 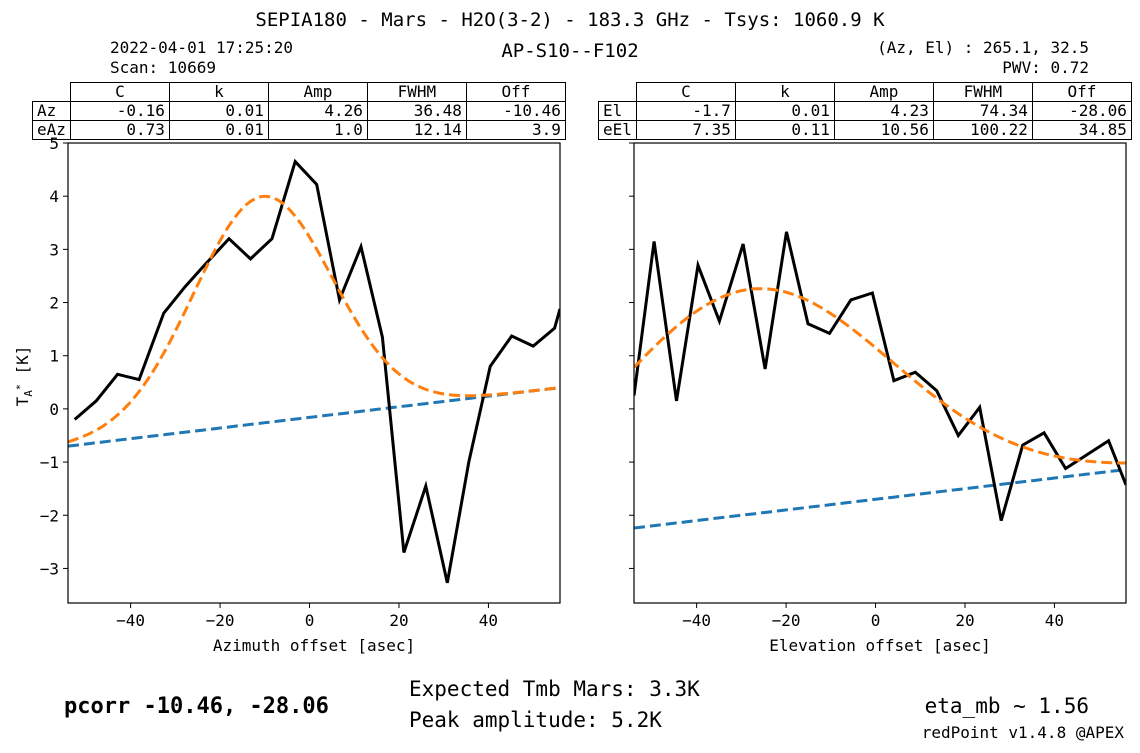 What do you see at coordinates (416, 130) in the screenshot?
I see `table-cell: 12.14` at bounding box center [416, 130].